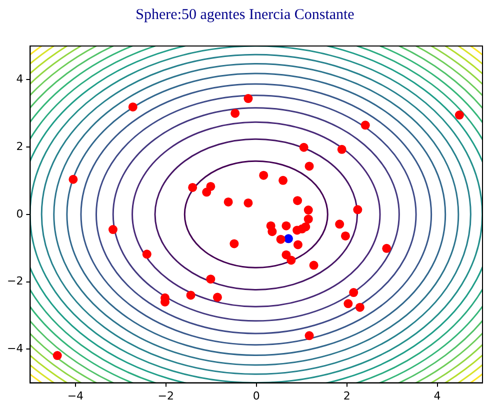 This screenshot has height=410, width=487. Describe the element at coordinates (437, 395) in the screenshot. I see `x-tick-label: 4` at that location.